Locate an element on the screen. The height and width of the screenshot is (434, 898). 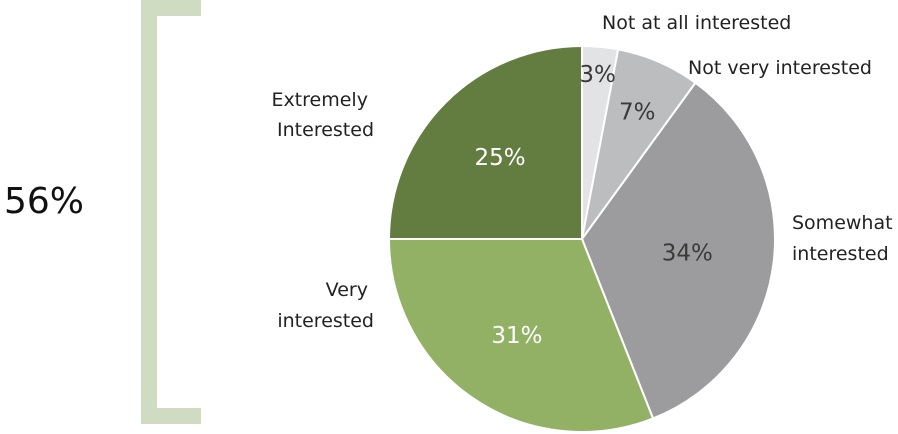
value-label-not-at-all-interested: 3% is located at coordinates (597, 75).